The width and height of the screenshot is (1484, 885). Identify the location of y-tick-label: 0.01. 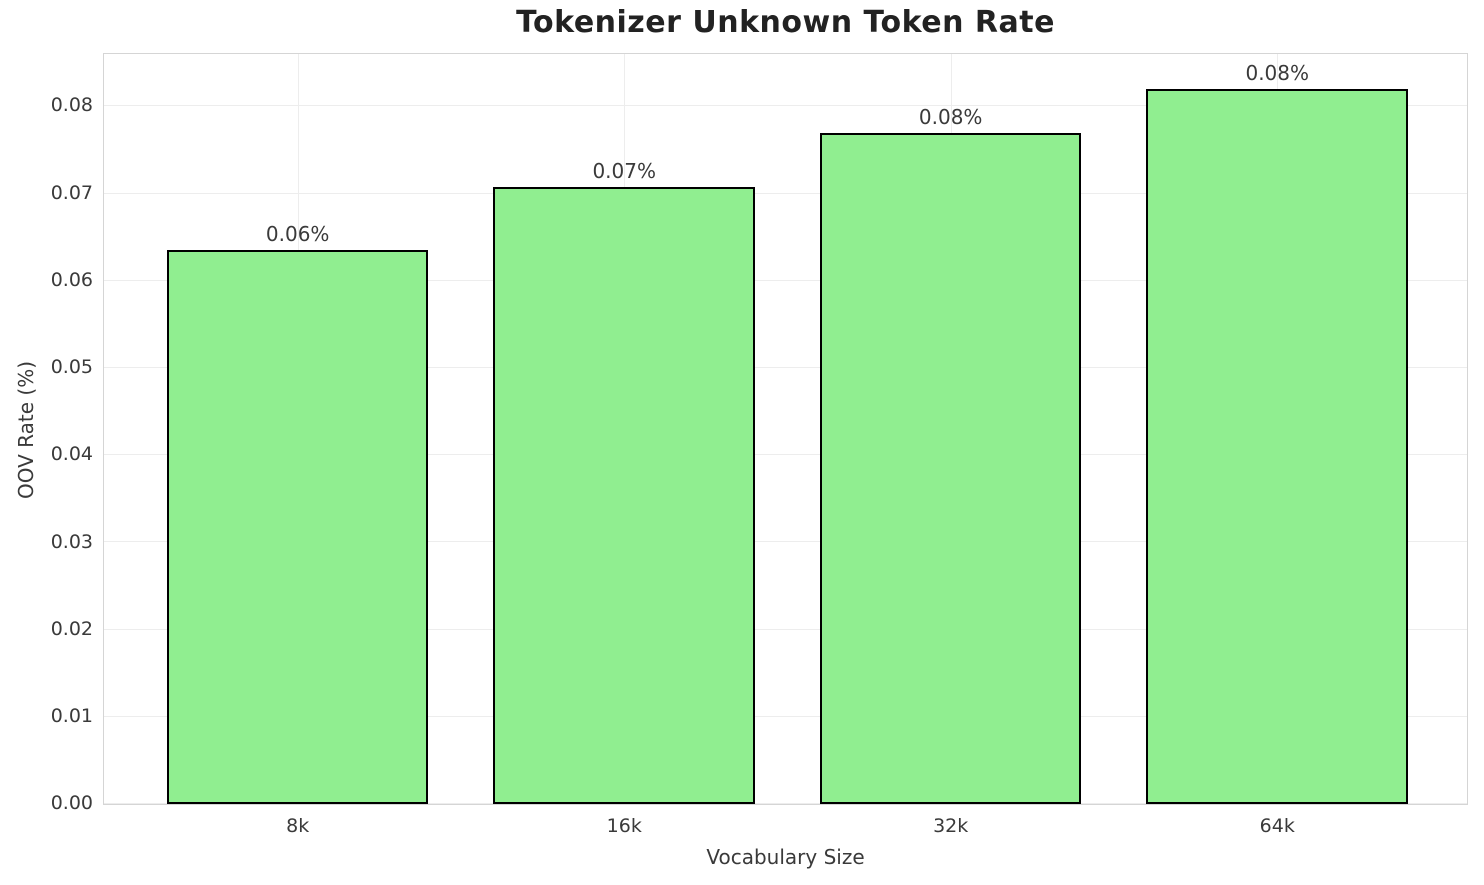
(71, 715).